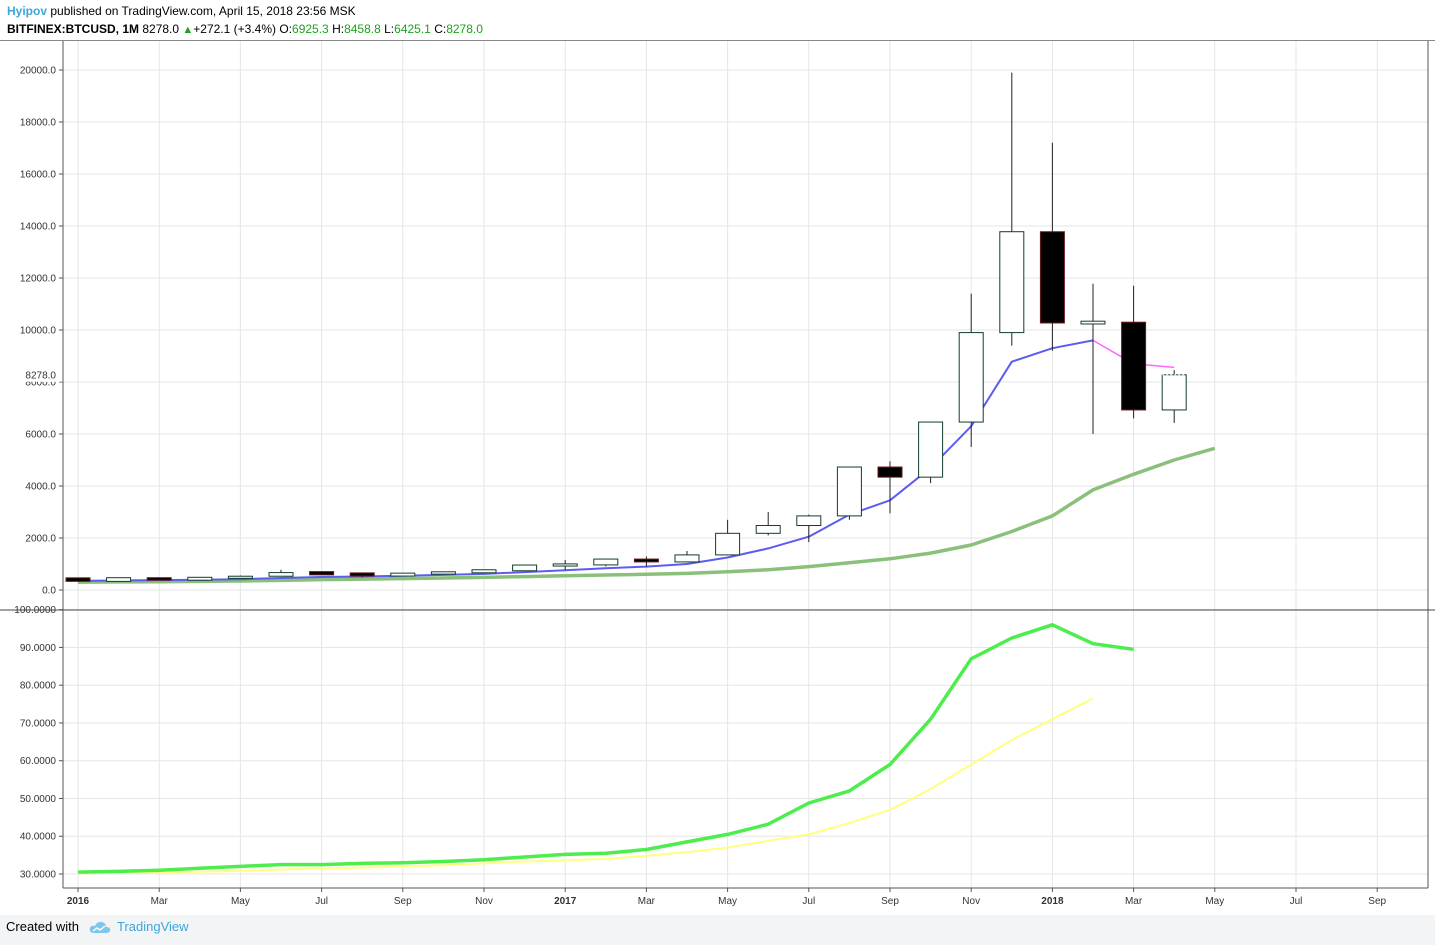 This screenshot has width=1435, height=945. Describe the element at coordinates (188, 30) in the screenshot. I see `up-arrow-icon: ▲` at that location.